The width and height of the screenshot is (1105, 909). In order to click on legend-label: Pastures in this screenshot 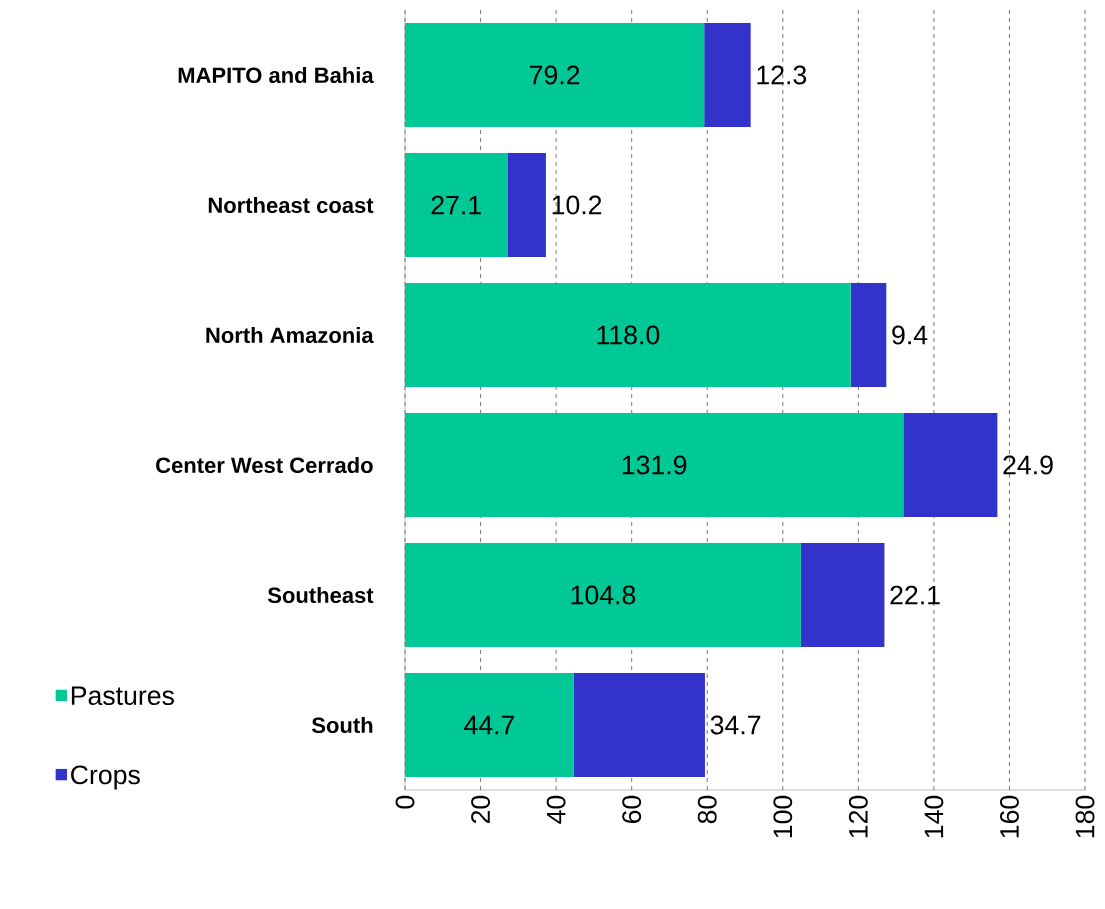, I will do `click(122, 696)`.